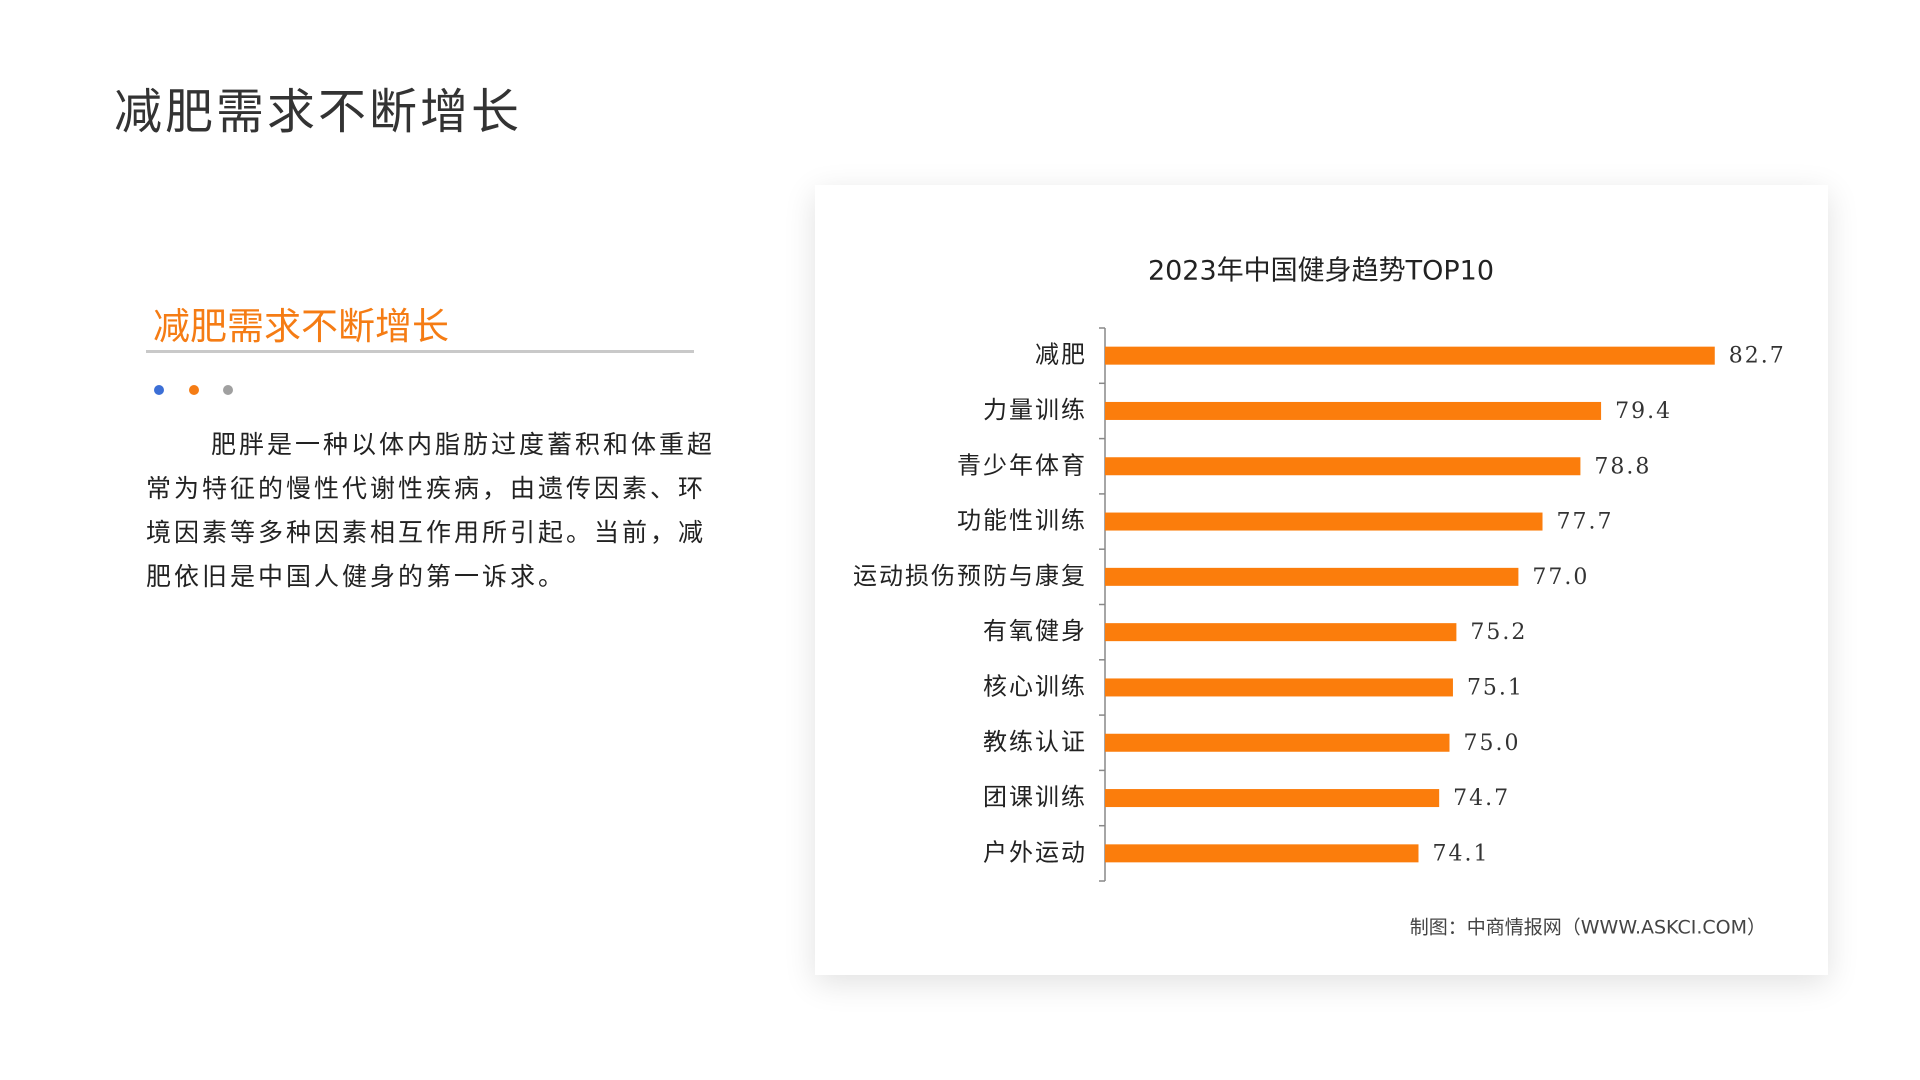 This screenshot has width=1920, height=1080. I want to click on value-label: 75.1, so click(1495, 687).